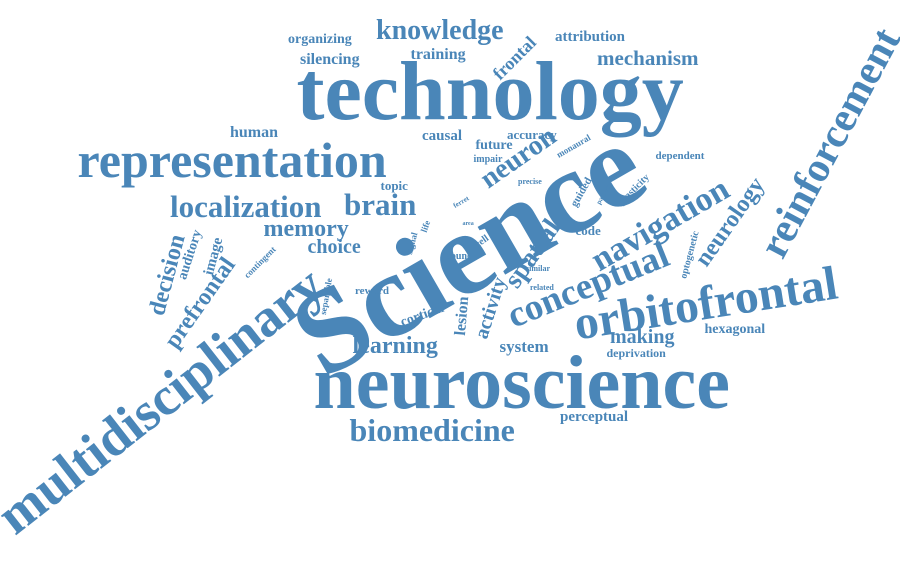 The image size is (900, 577). Describe the element at coordinates (306, 229) in the screenshot. I see `word-memory: memory` at that location.